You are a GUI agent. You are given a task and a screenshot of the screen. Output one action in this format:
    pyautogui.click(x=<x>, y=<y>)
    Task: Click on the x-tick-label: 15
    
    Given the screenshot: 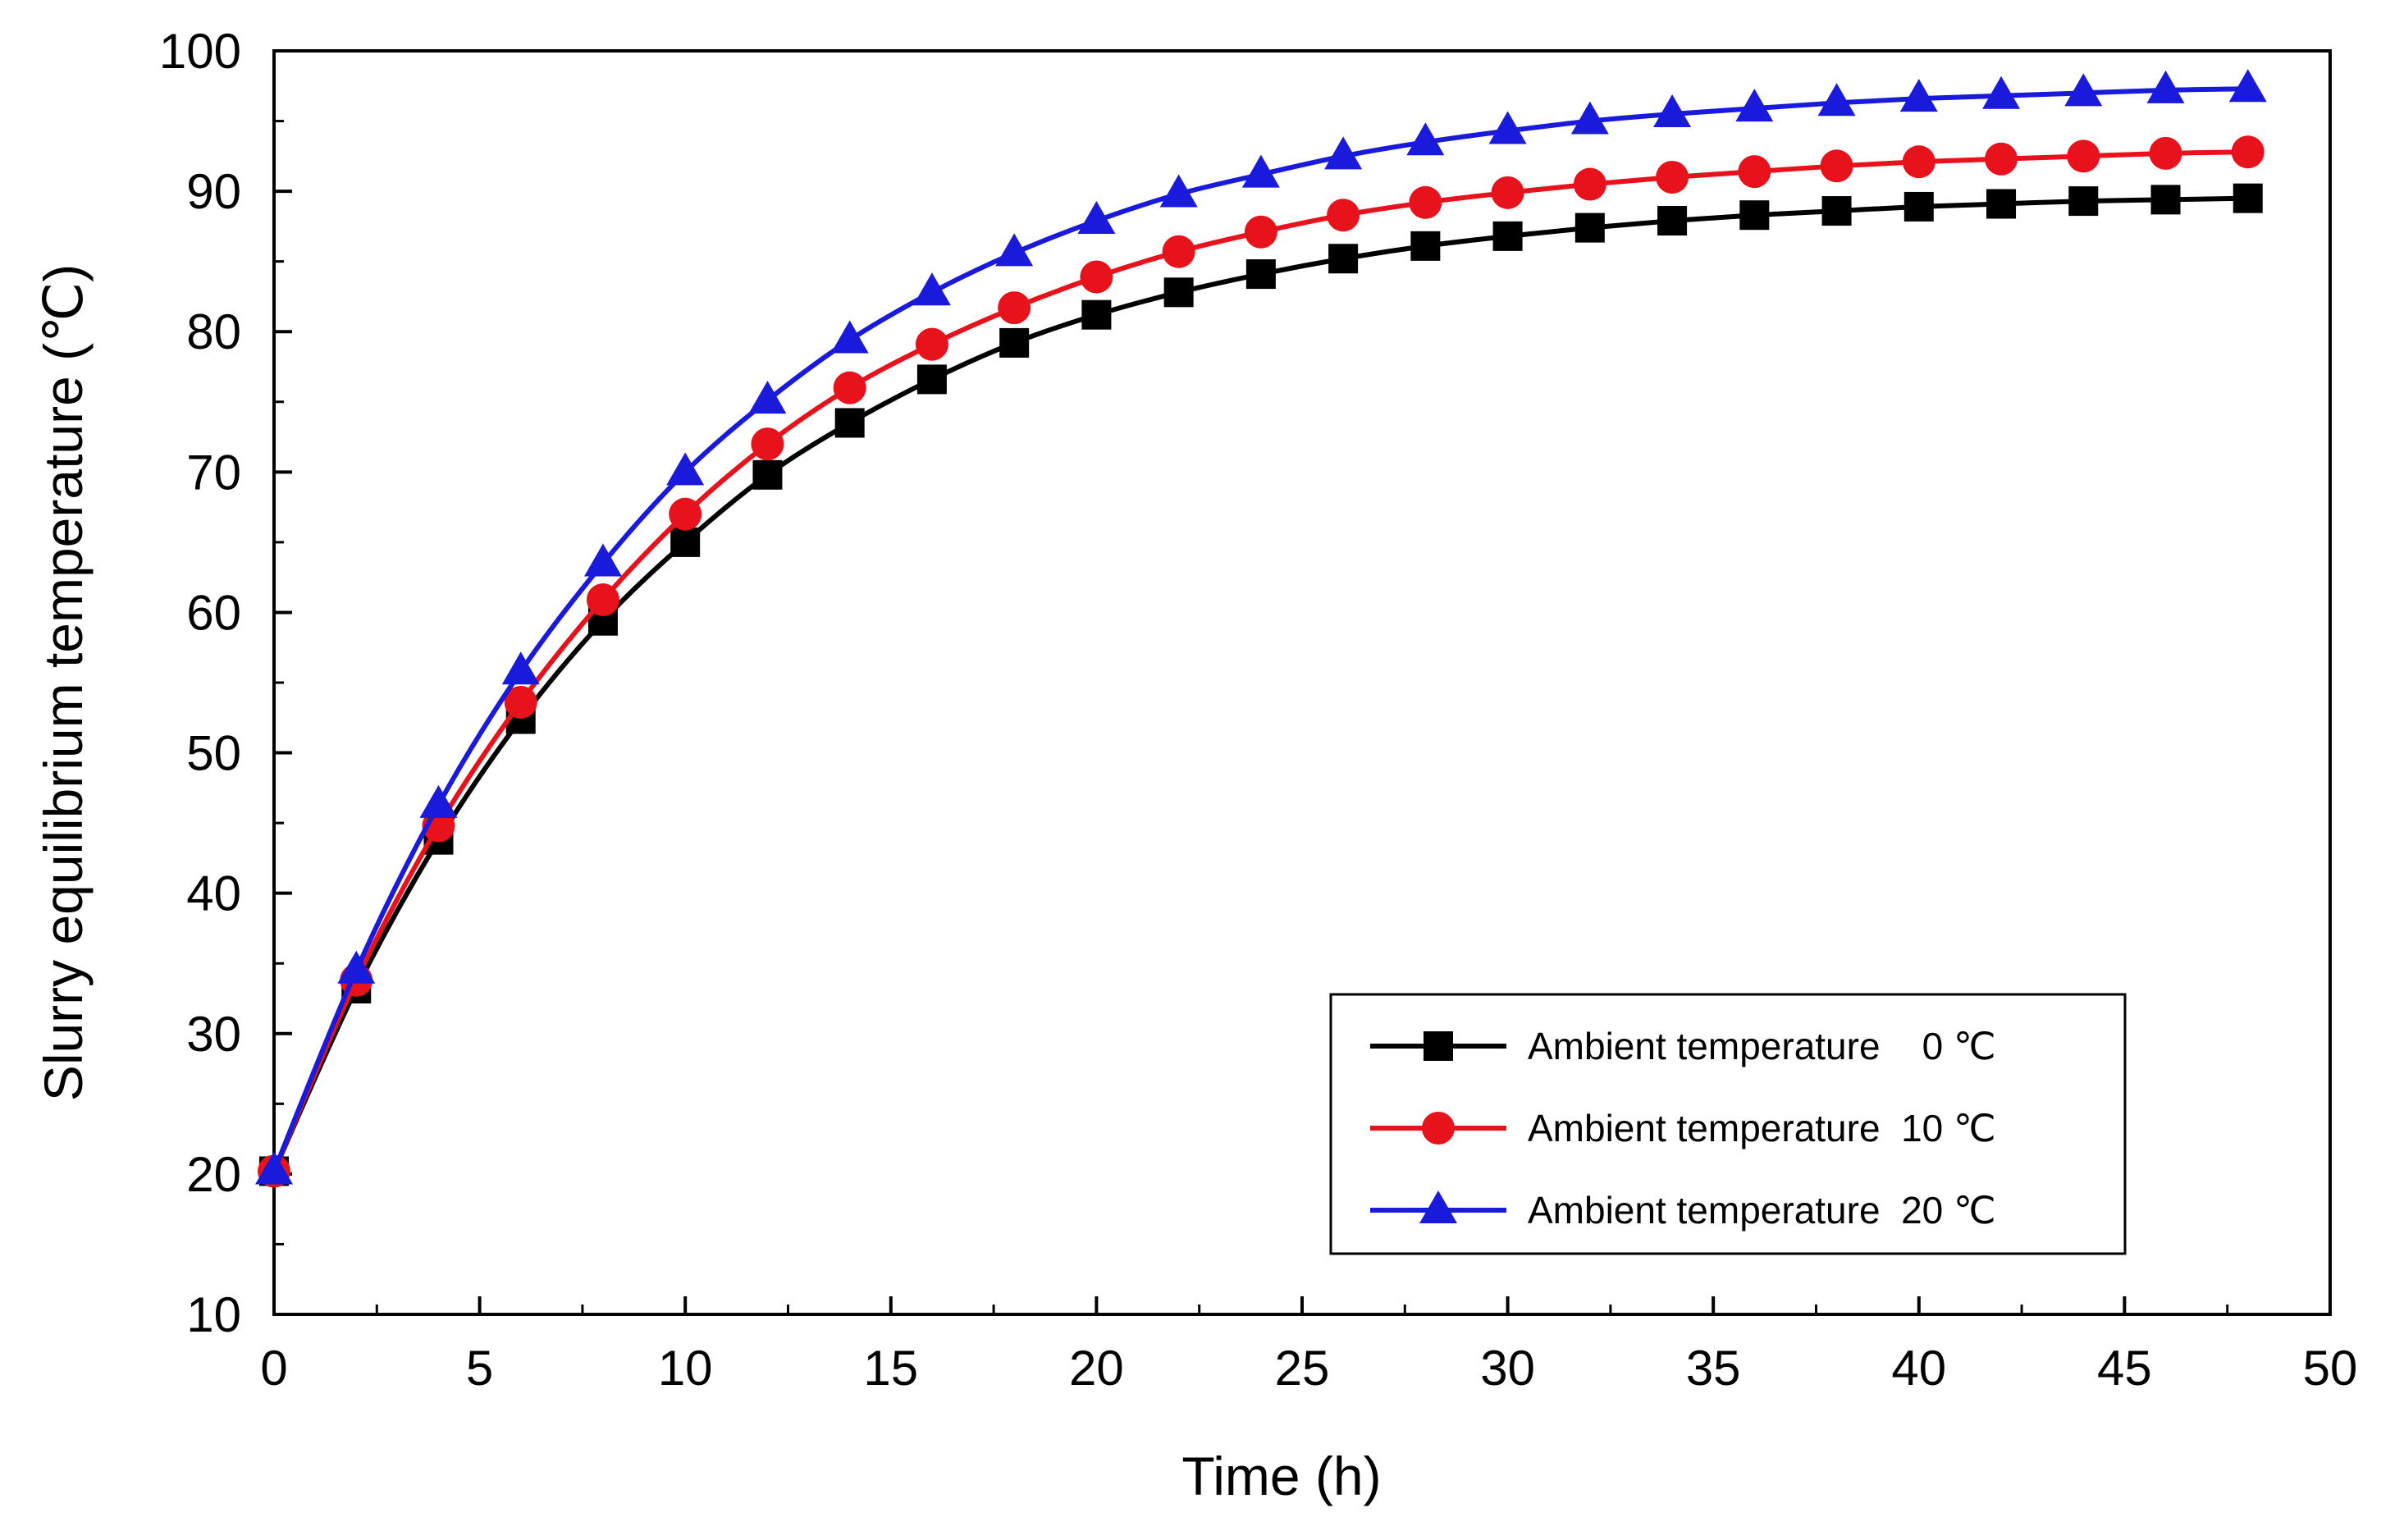 What is the action you would take?
    pyautogui.click(x=891, y=1368)
    